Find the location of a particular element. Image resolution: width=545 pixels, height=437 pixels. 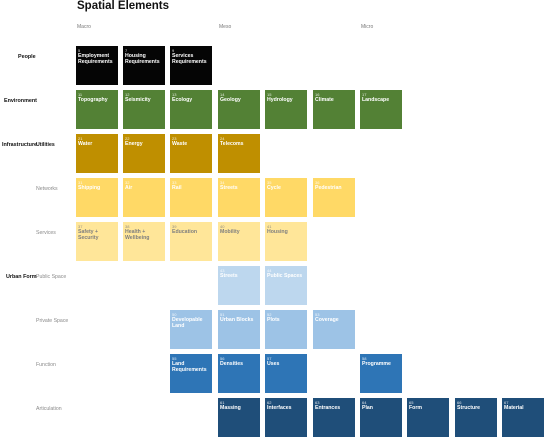

element-number: 56 is located at coordinates (222, 358).